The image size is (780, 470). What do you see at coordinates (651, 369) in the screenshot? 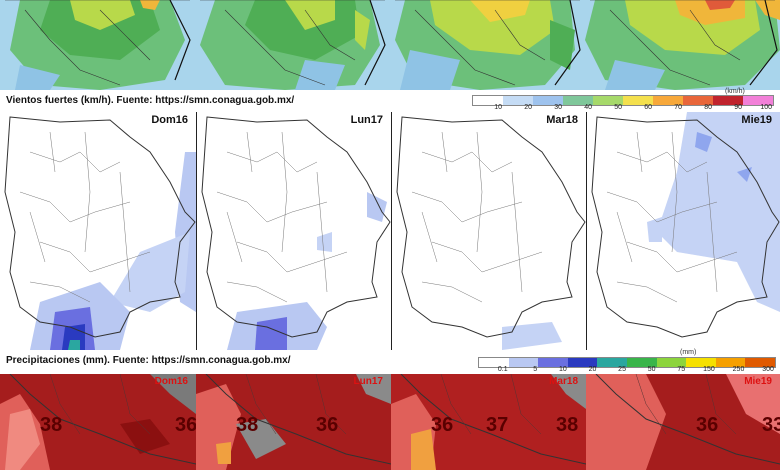
I see `precip-legend-tick: 50` at bounding box center [651, 369].